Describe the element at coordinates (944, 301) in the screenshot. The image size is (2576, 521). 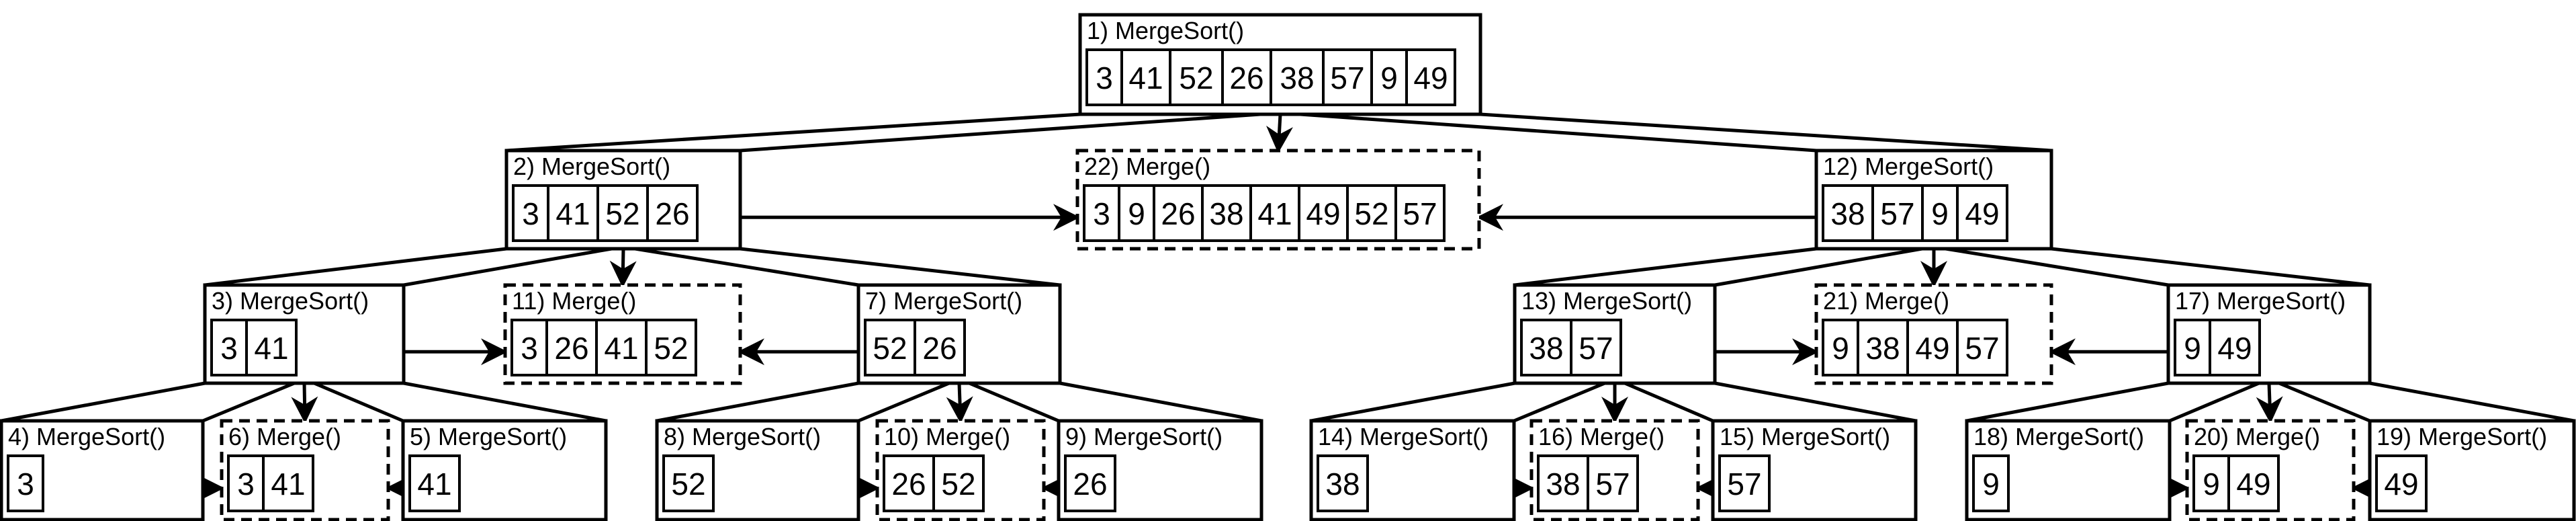
I see `node-label: 7) MergeSort()` at that location.